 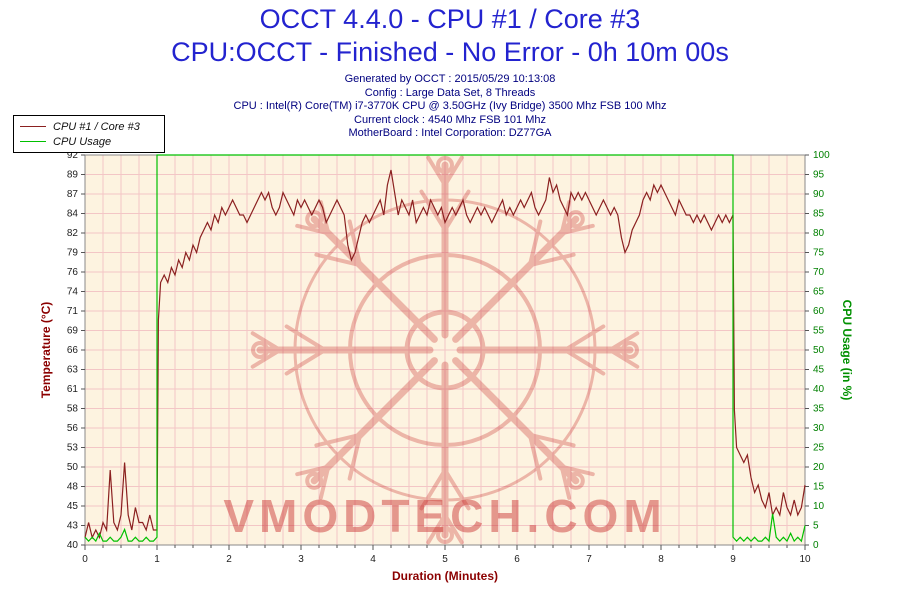 I want to click on svg-text: 7, so click(x=589, y=559).